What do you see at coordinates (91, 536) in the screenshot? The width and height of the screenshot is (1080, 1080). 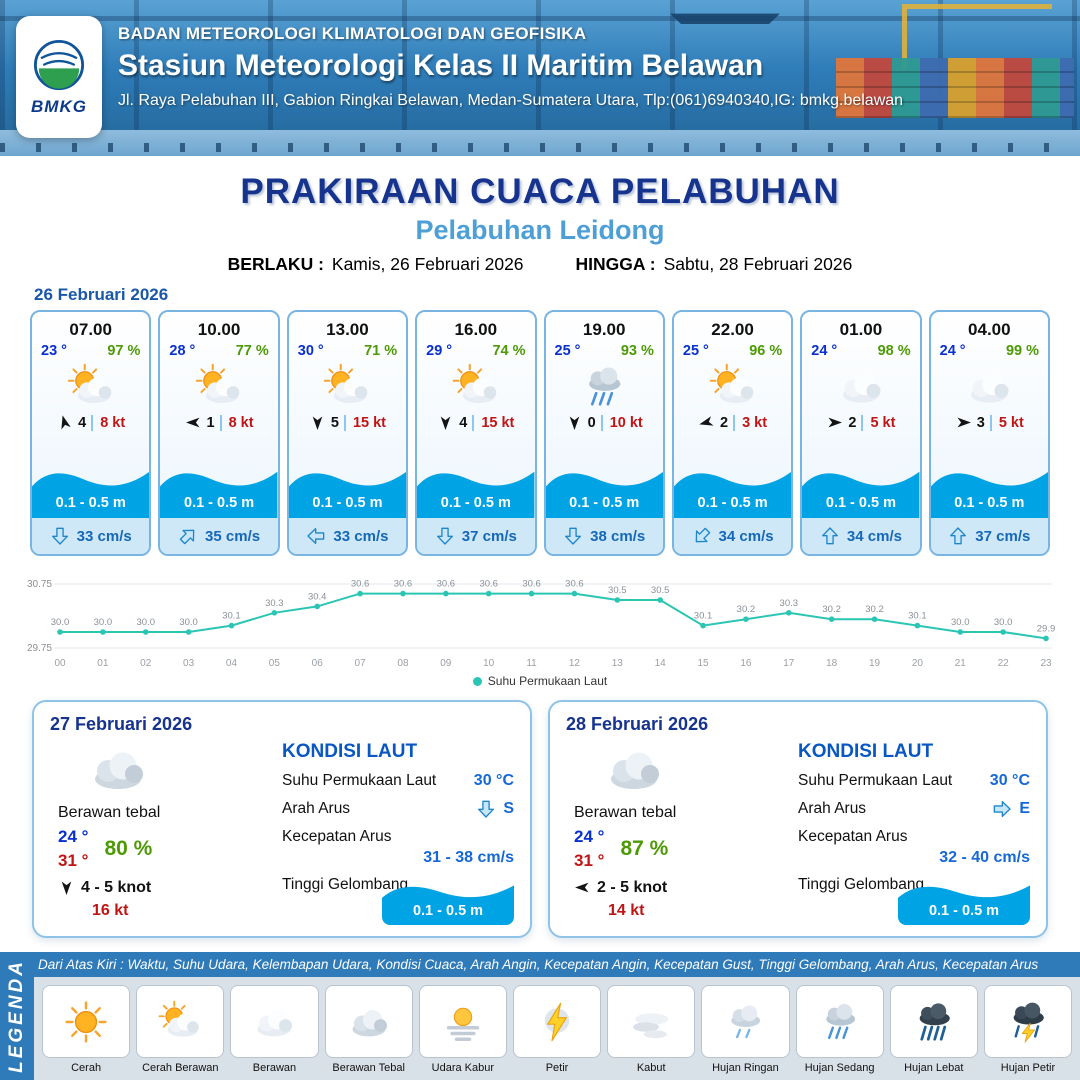 I see `current-row: 33 cm/s` at bounding box center [91, 536].